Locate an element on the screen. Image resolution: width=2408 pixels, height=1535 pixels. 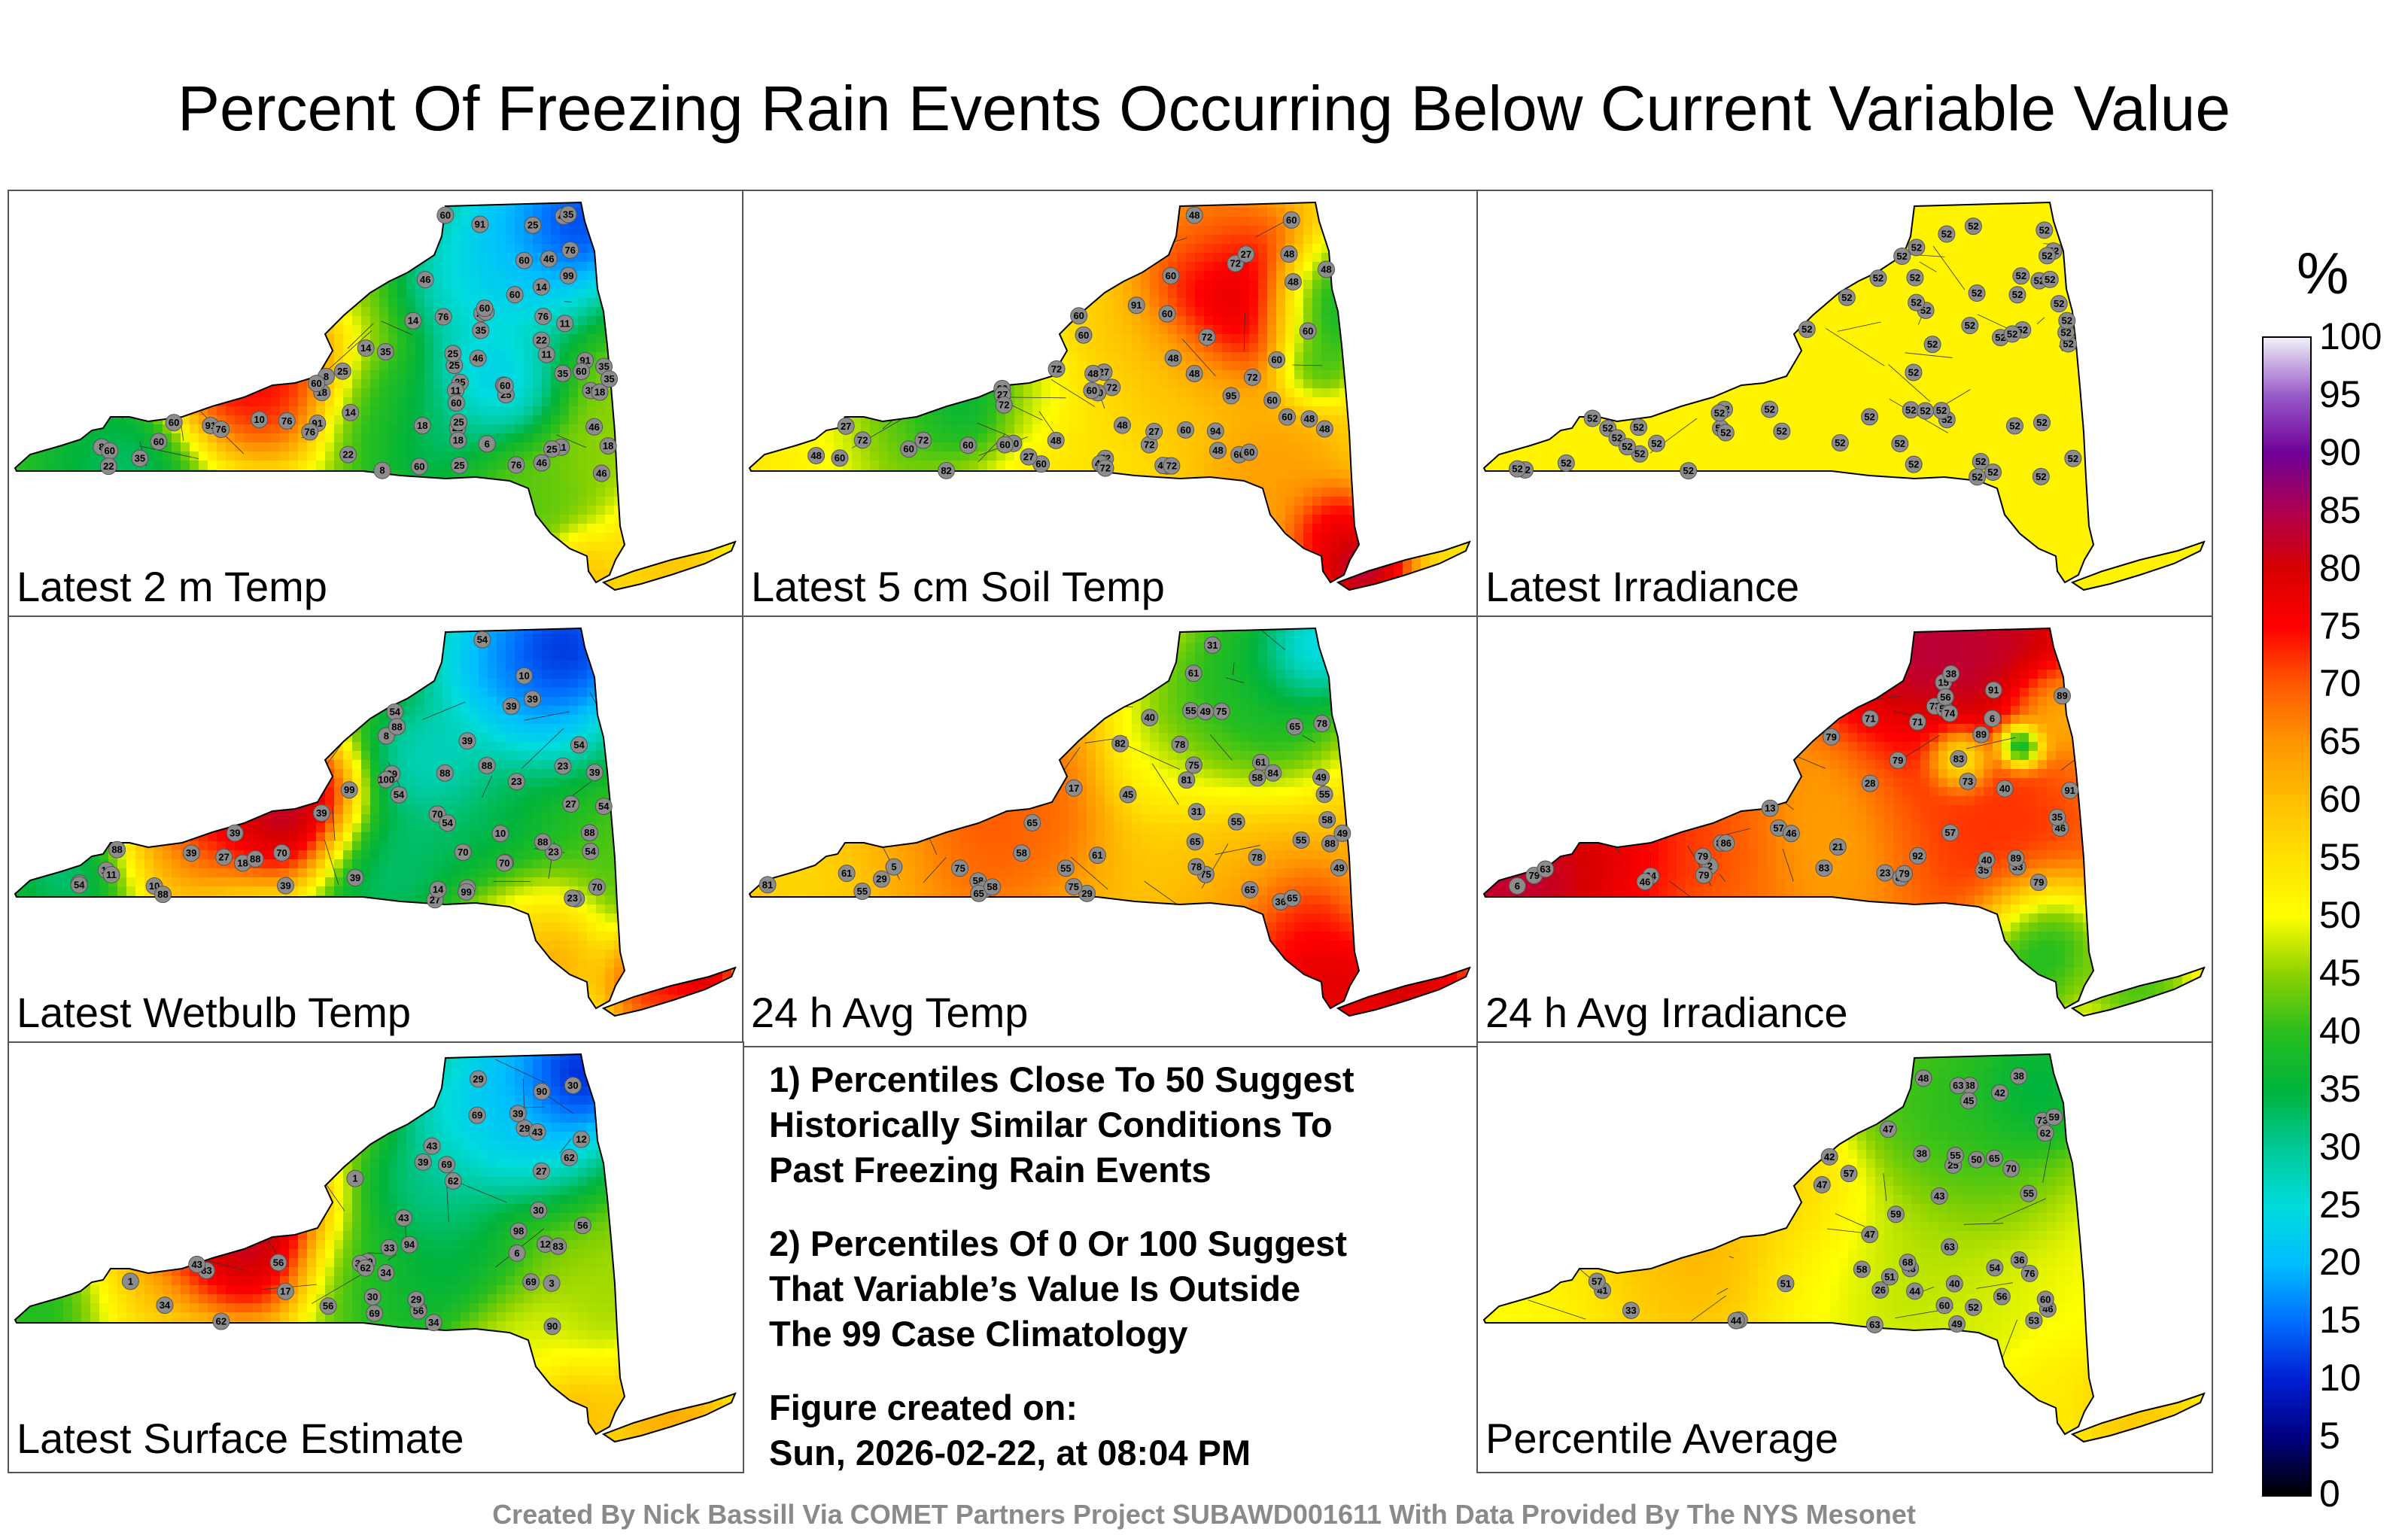
station-value: 71 is located at coordinates (1870, 719).